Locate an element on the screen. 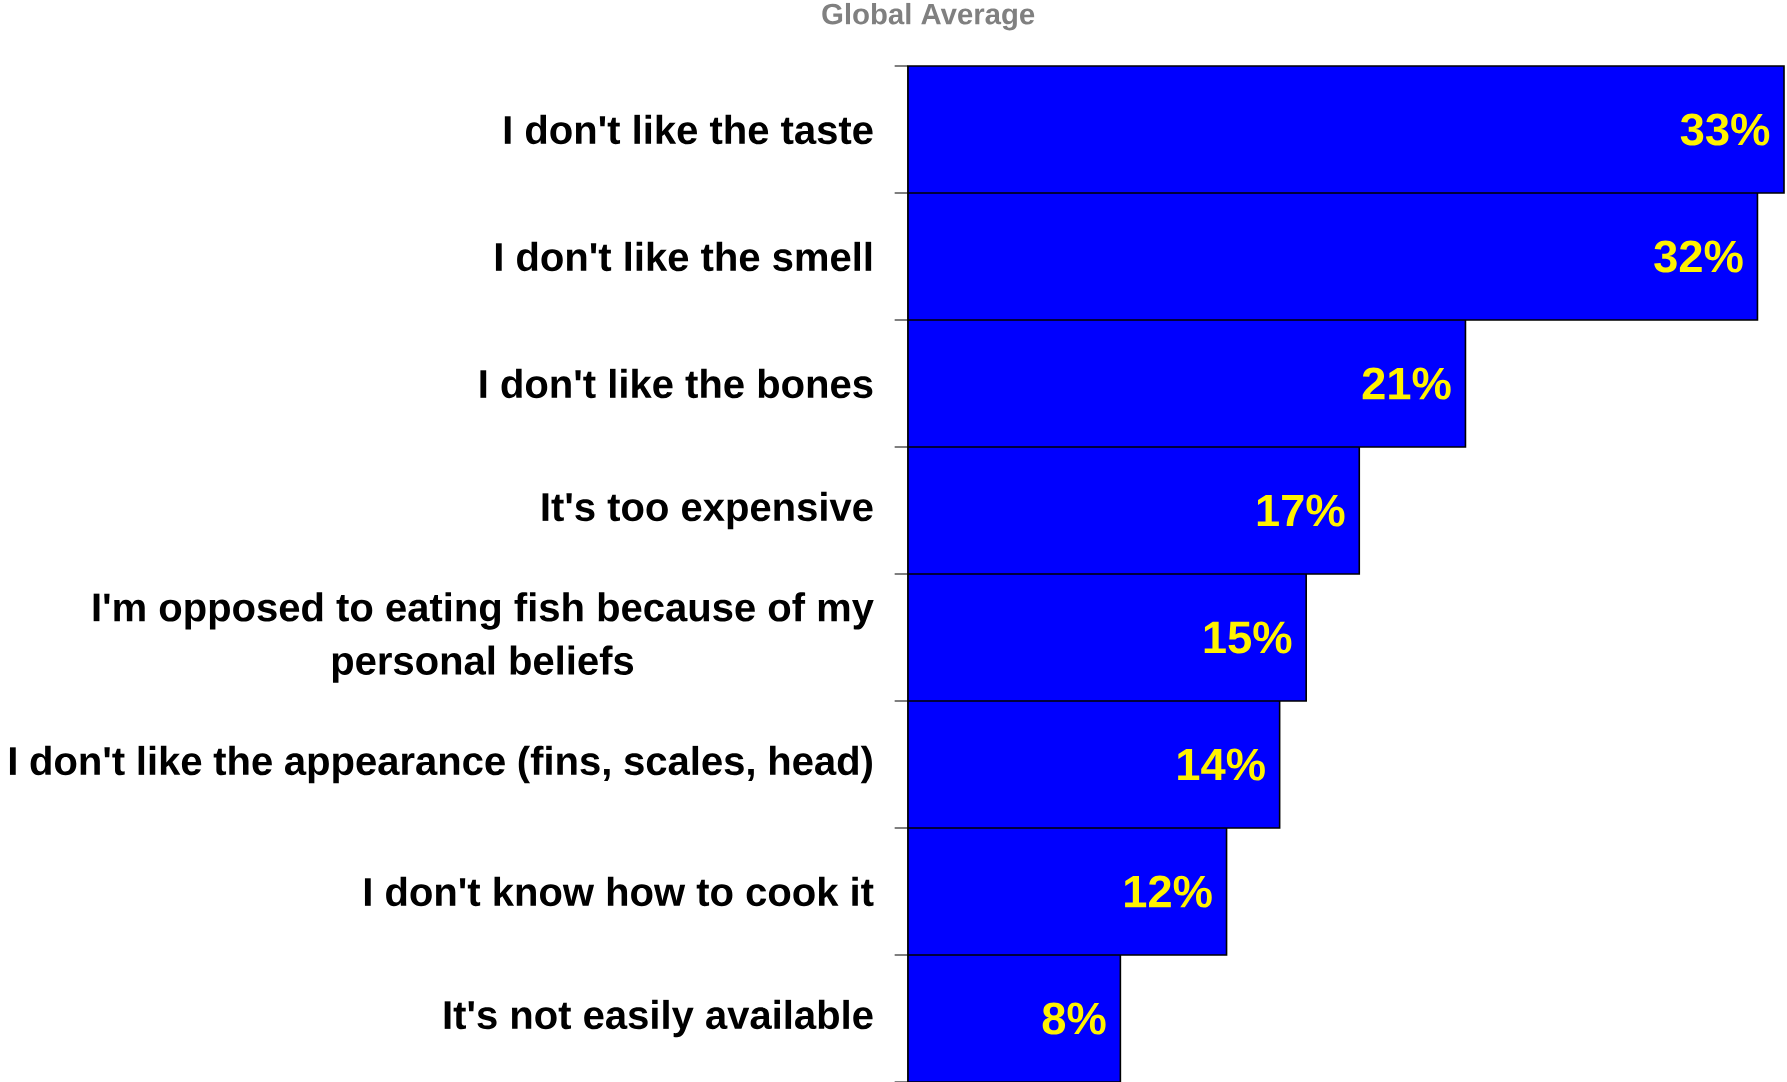 Image resolution: width=1787 pixels, height=1082 pixels. data-label: 33% is located at coordinates (1725, 129).